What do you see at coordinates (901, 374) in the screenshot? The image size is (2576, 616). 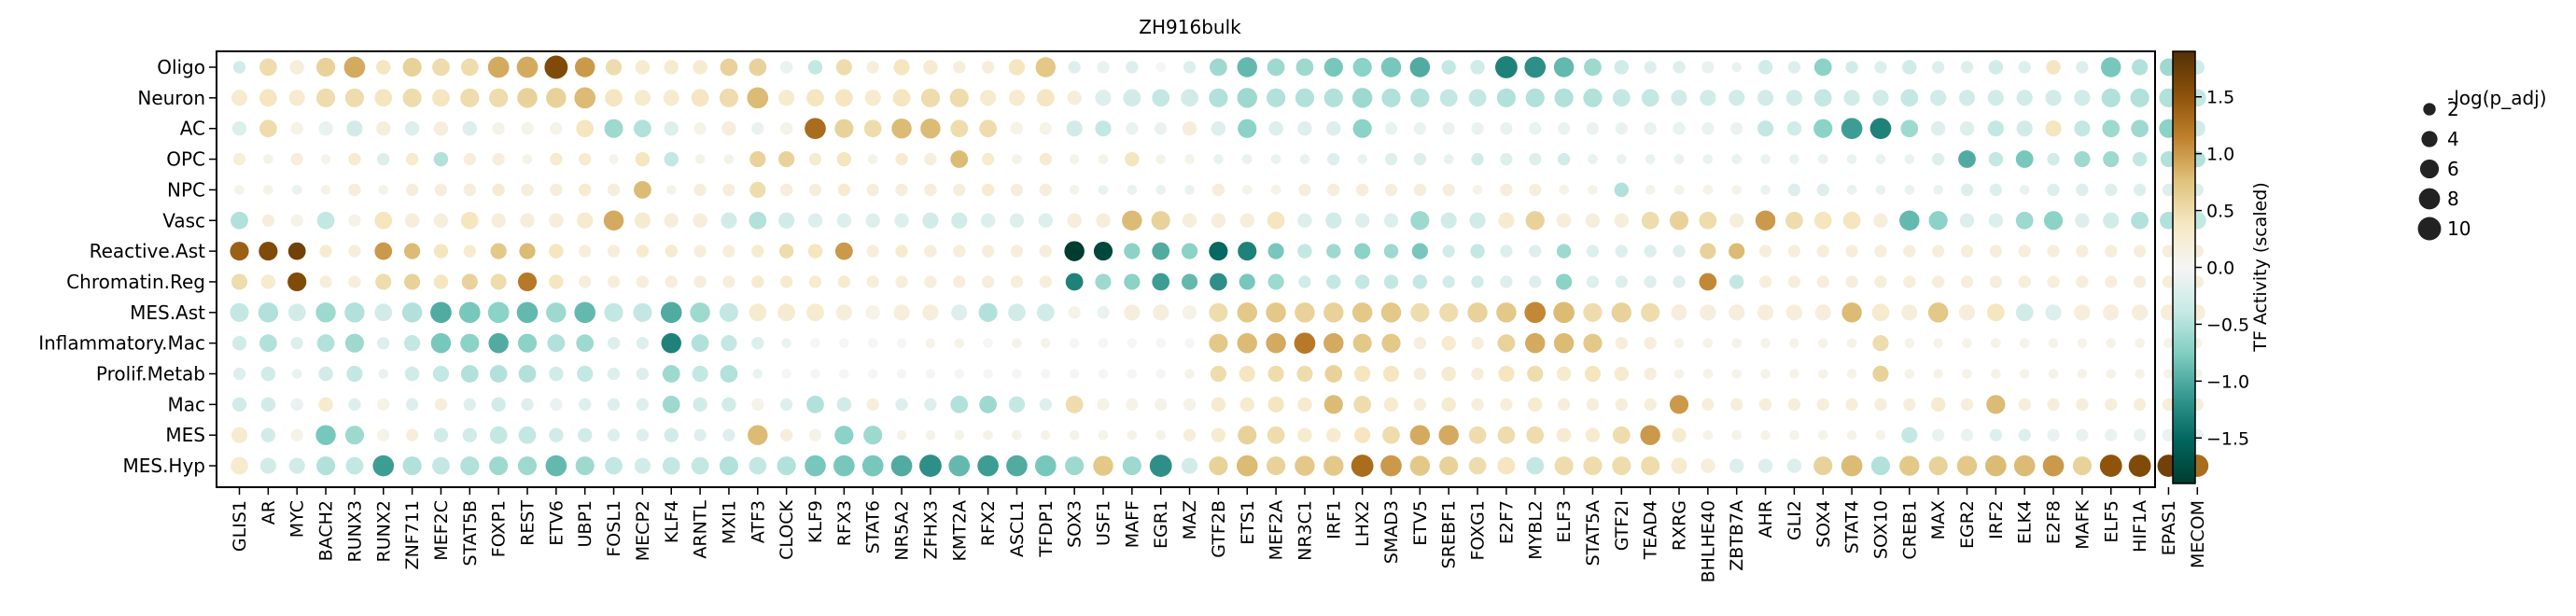 I see `dot-Prolif.Metab-NR5A2` at bounding box center [901, 374].